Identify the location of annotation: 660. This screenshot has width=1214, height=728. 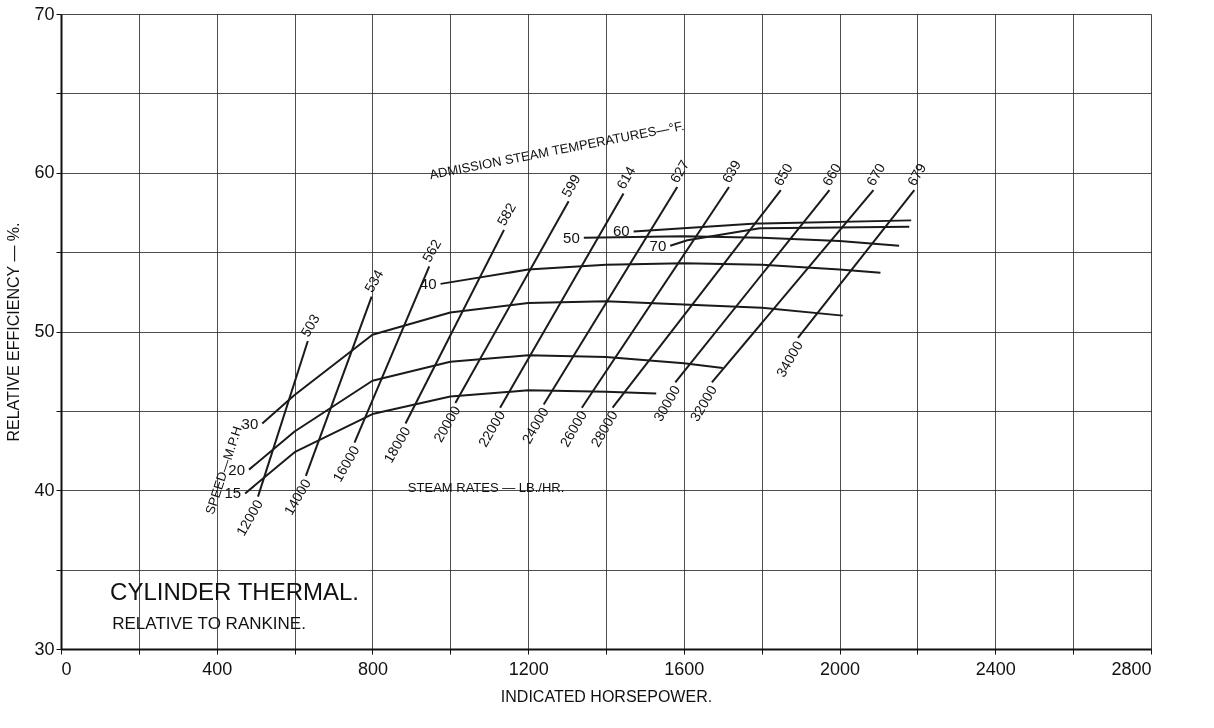
(831, 174).